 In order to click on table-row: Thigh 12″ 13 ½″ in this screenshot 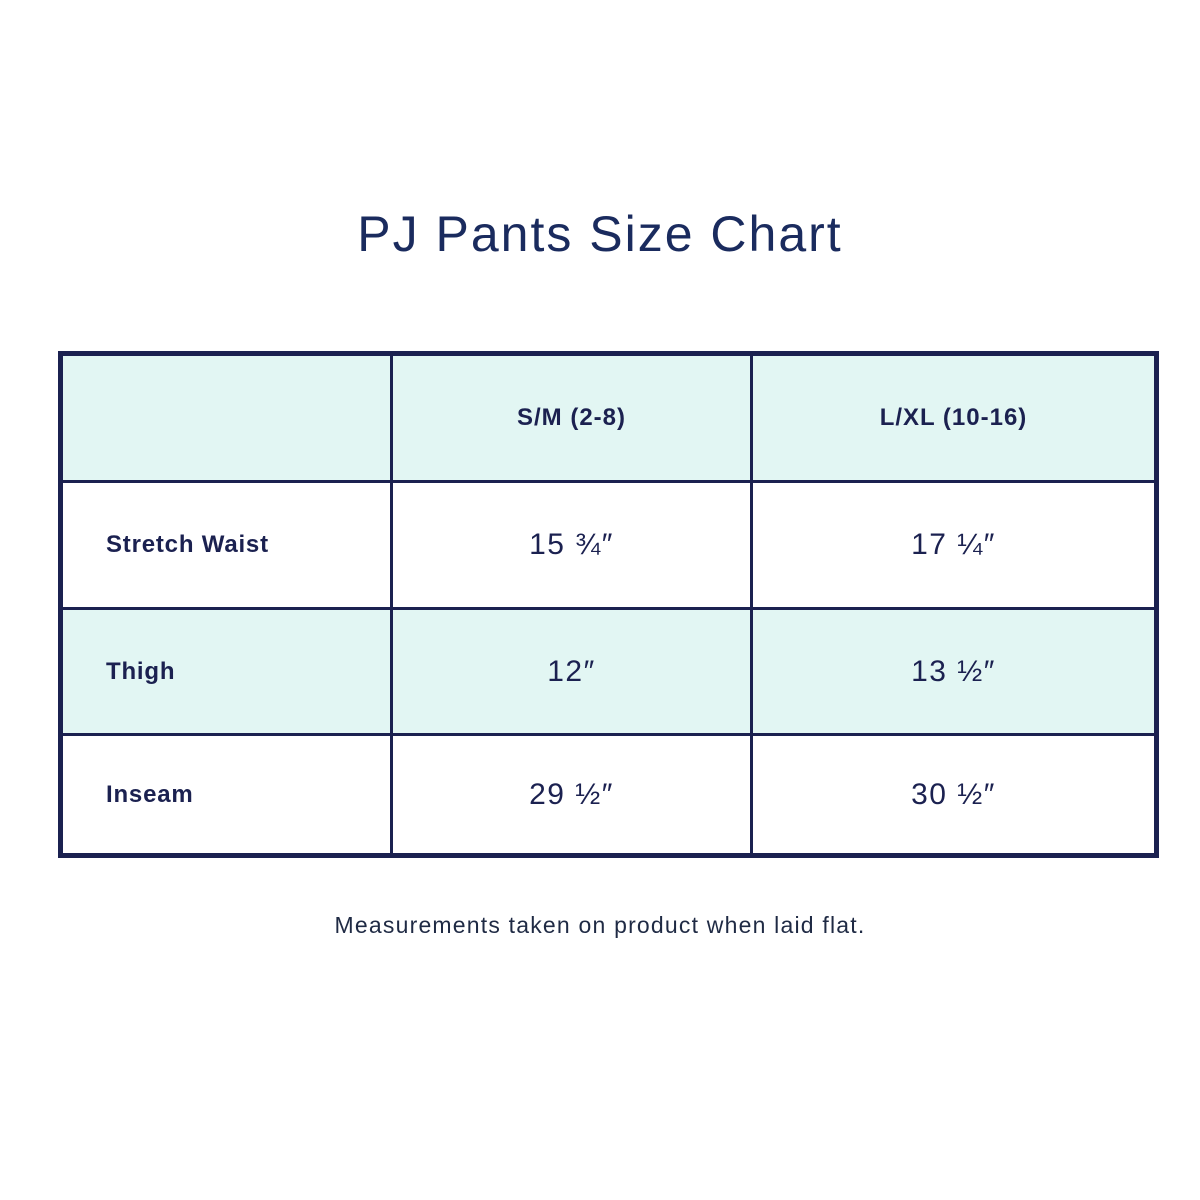, I will do `click(608, 673)`.